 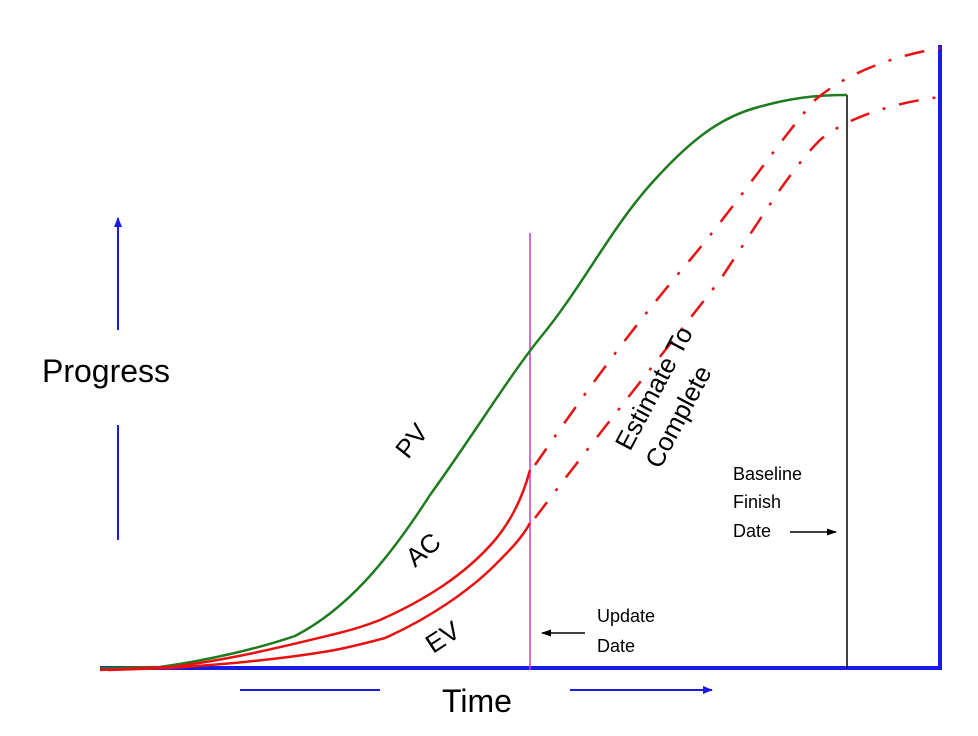 What do you see at coordinates (443, 637) in the screenshot?
I see `ev-label: EV` at bounding box center [443, 637].